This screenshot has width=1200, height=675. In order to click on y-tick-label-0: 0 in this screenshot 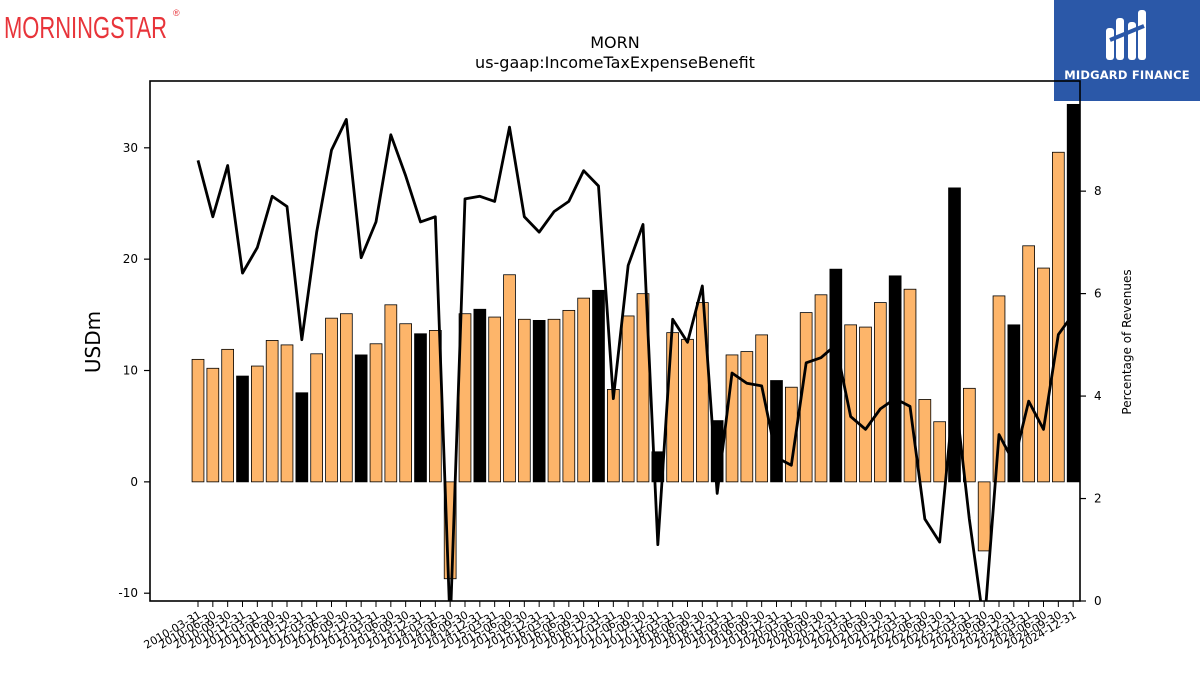, I will do `click(134, 482)`.